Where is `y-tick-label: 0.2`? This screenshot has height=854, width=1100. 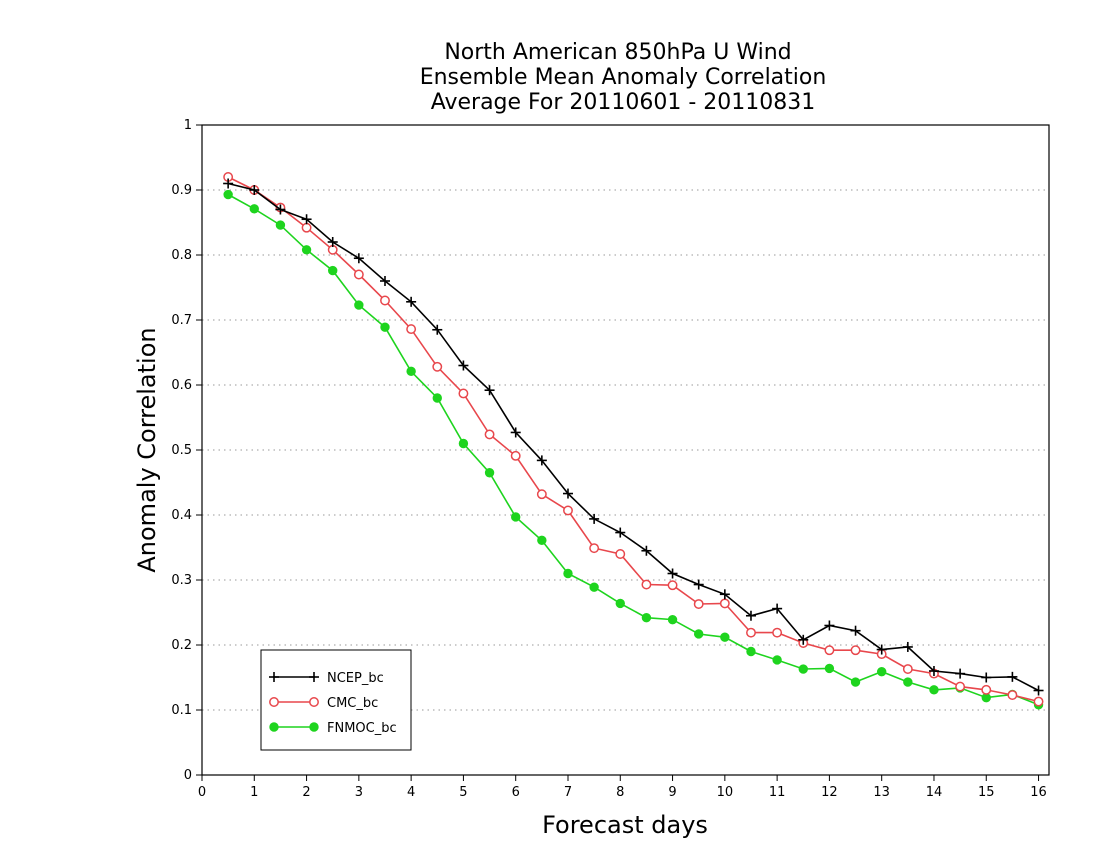 y-tick-label: 0.2 is located at coordinates (181, 645).